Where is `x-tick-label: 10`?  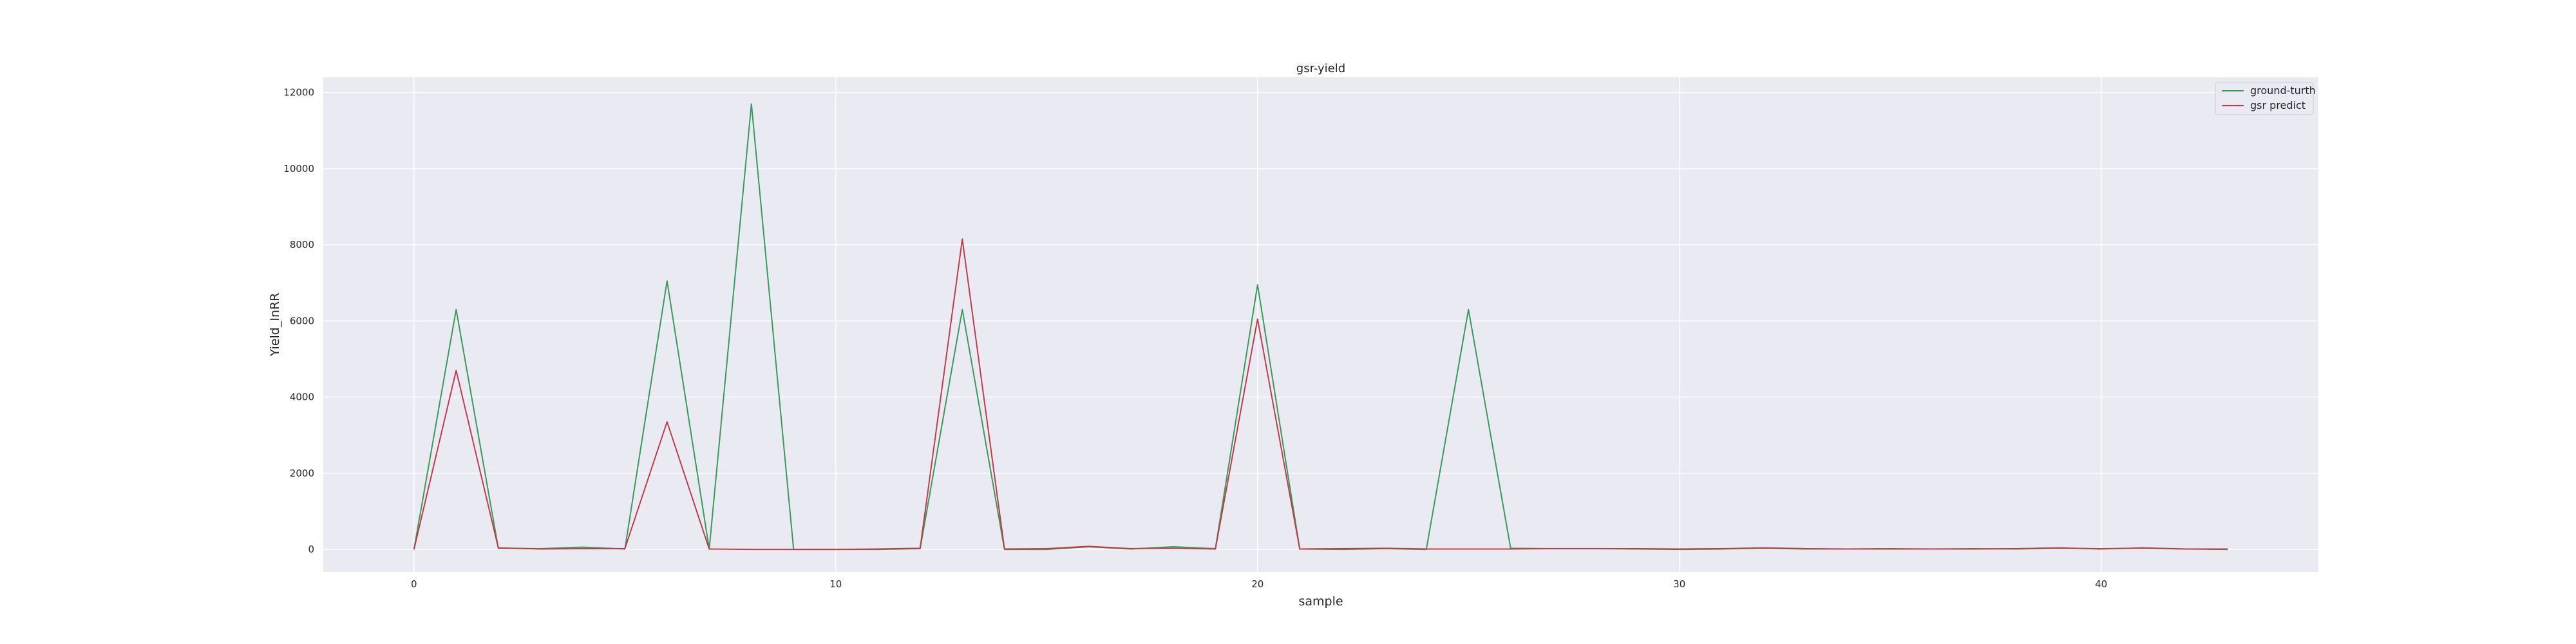
x-tick-label: 10 is located at coordinates (836, 584).